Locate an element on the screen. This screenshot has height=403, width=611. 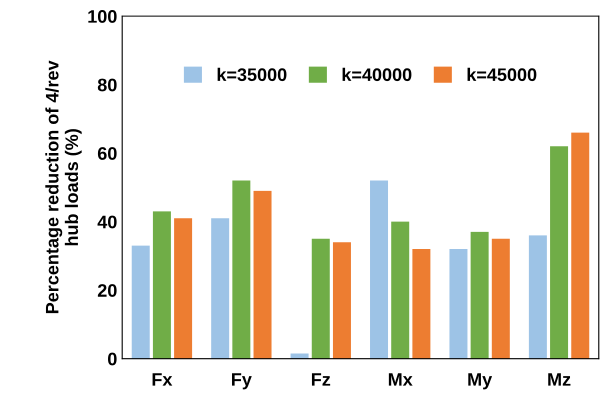
y-tick-label: 20 is located at coordinates (107, 290).